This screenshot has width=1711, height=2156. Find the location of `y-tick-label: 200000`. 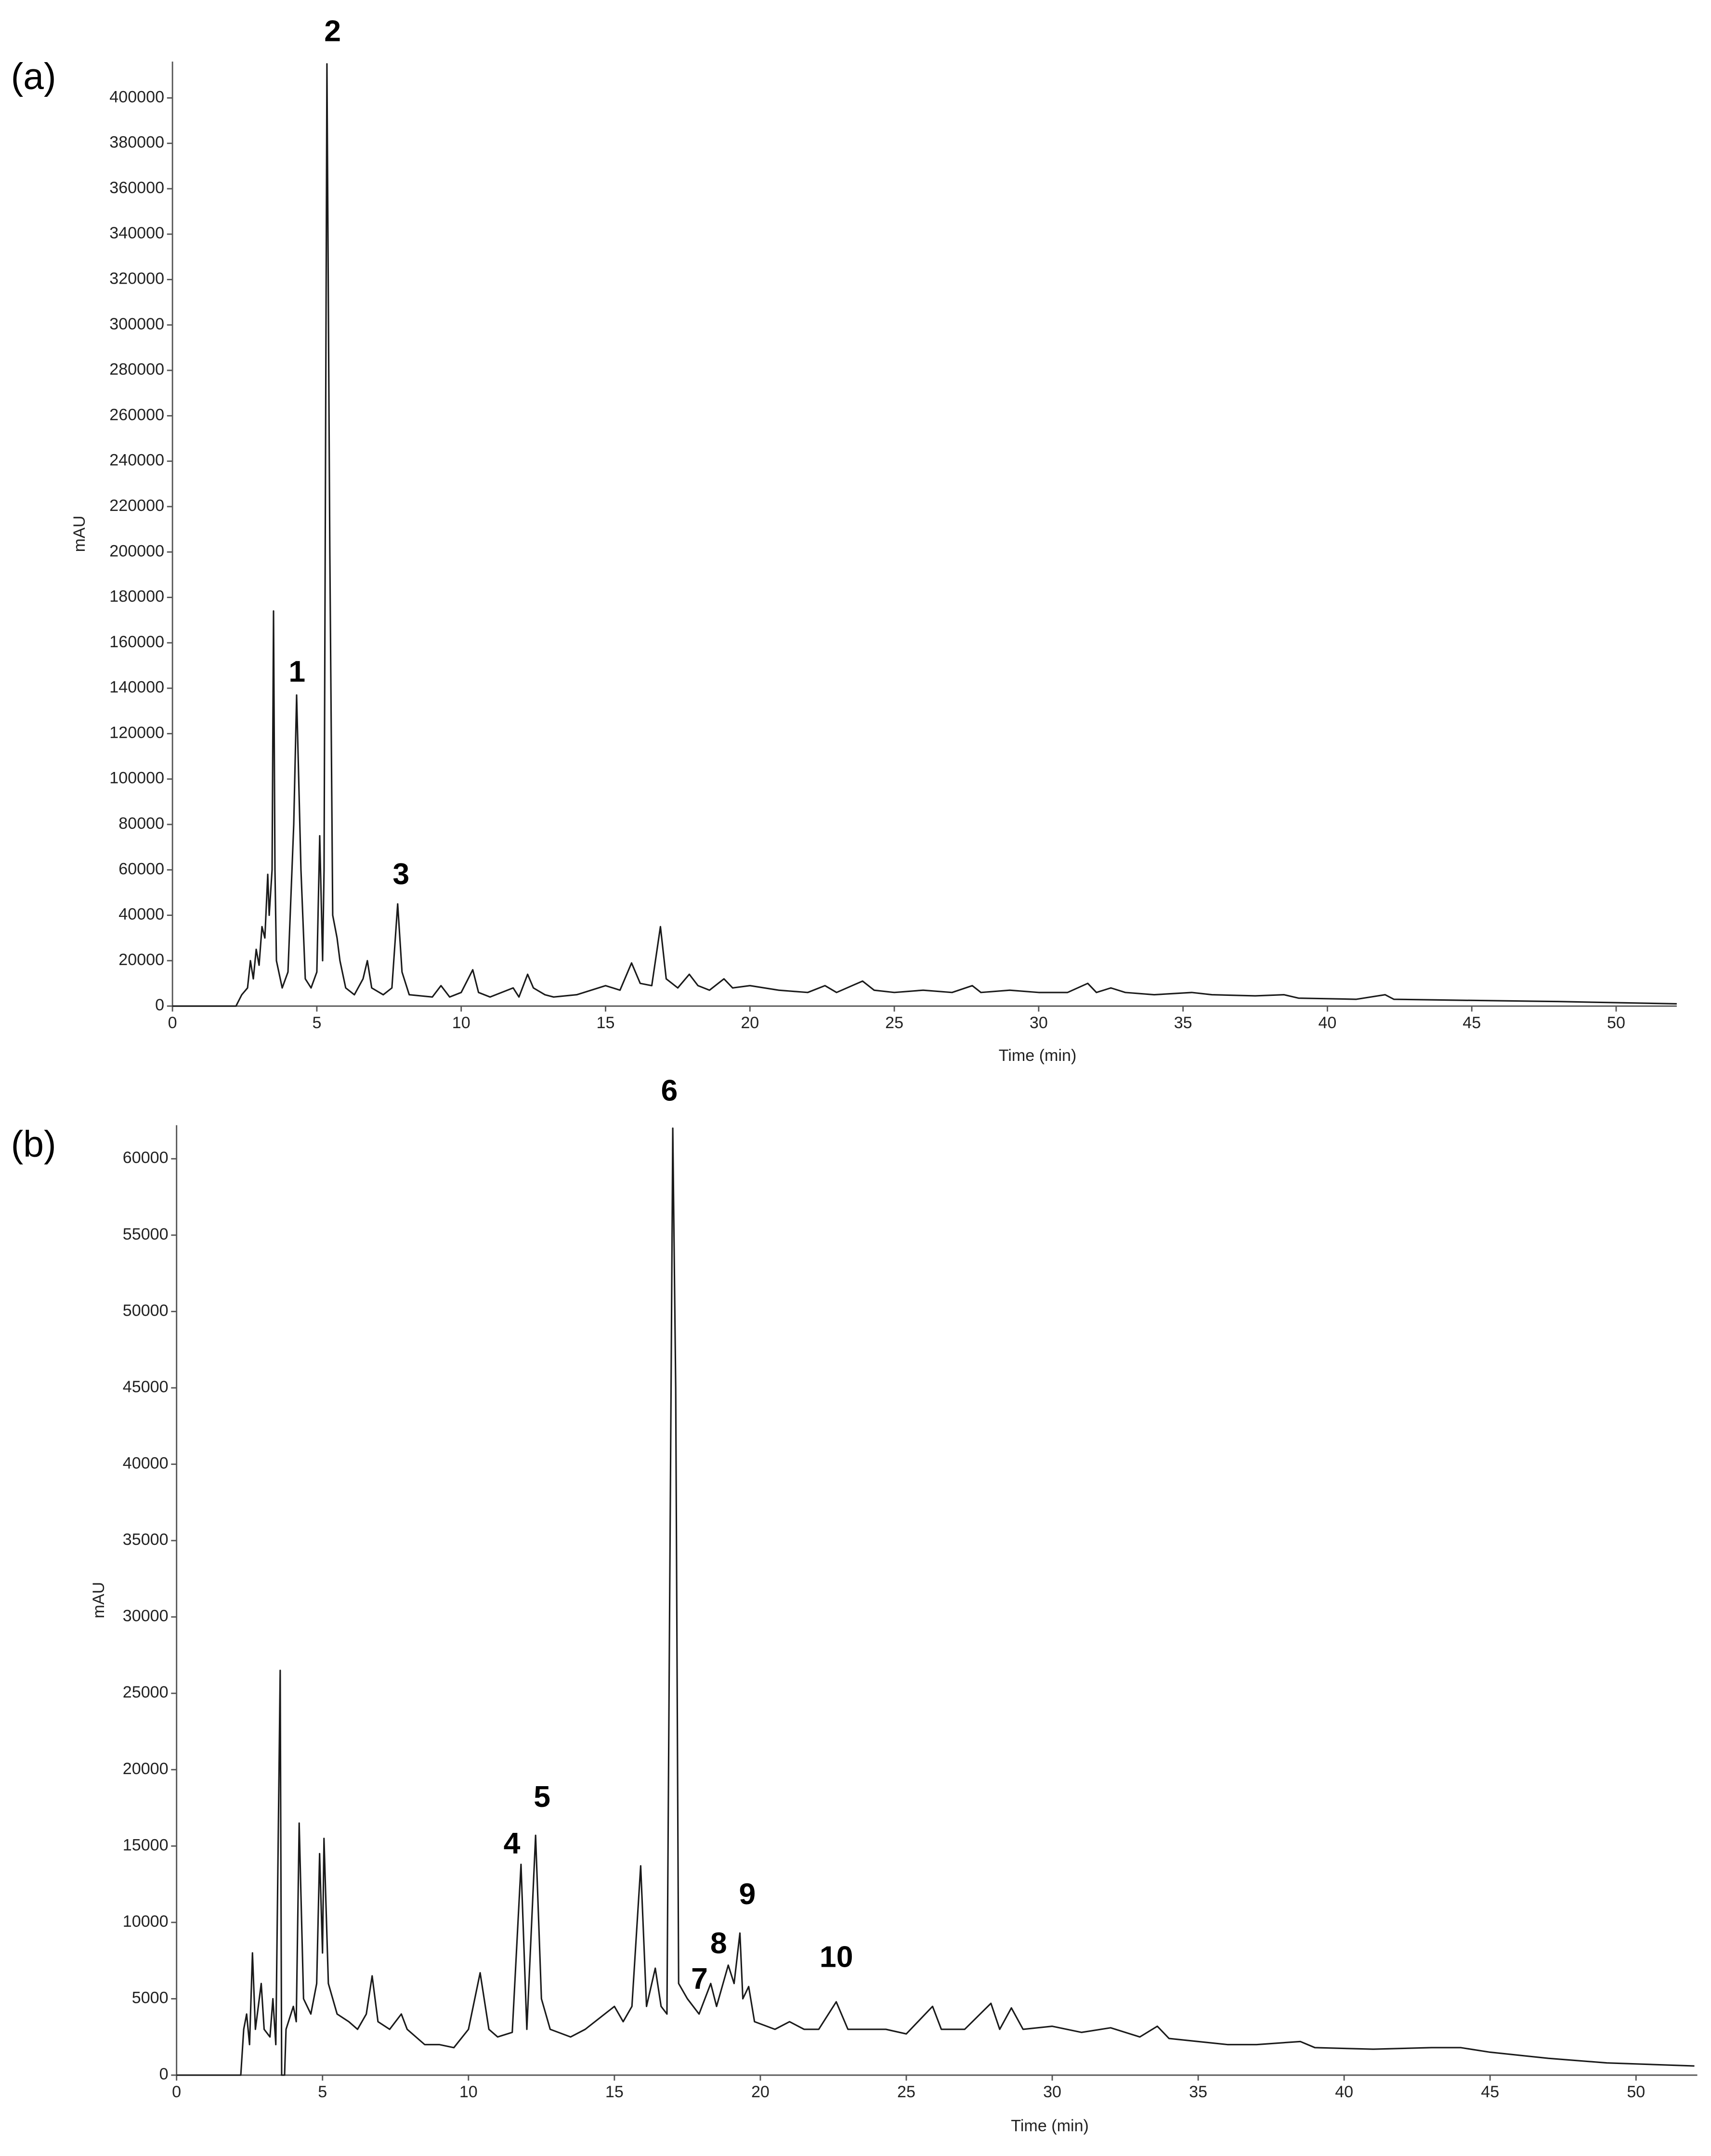

y-tick-label: 200000 is located at coordinates (137, 551).